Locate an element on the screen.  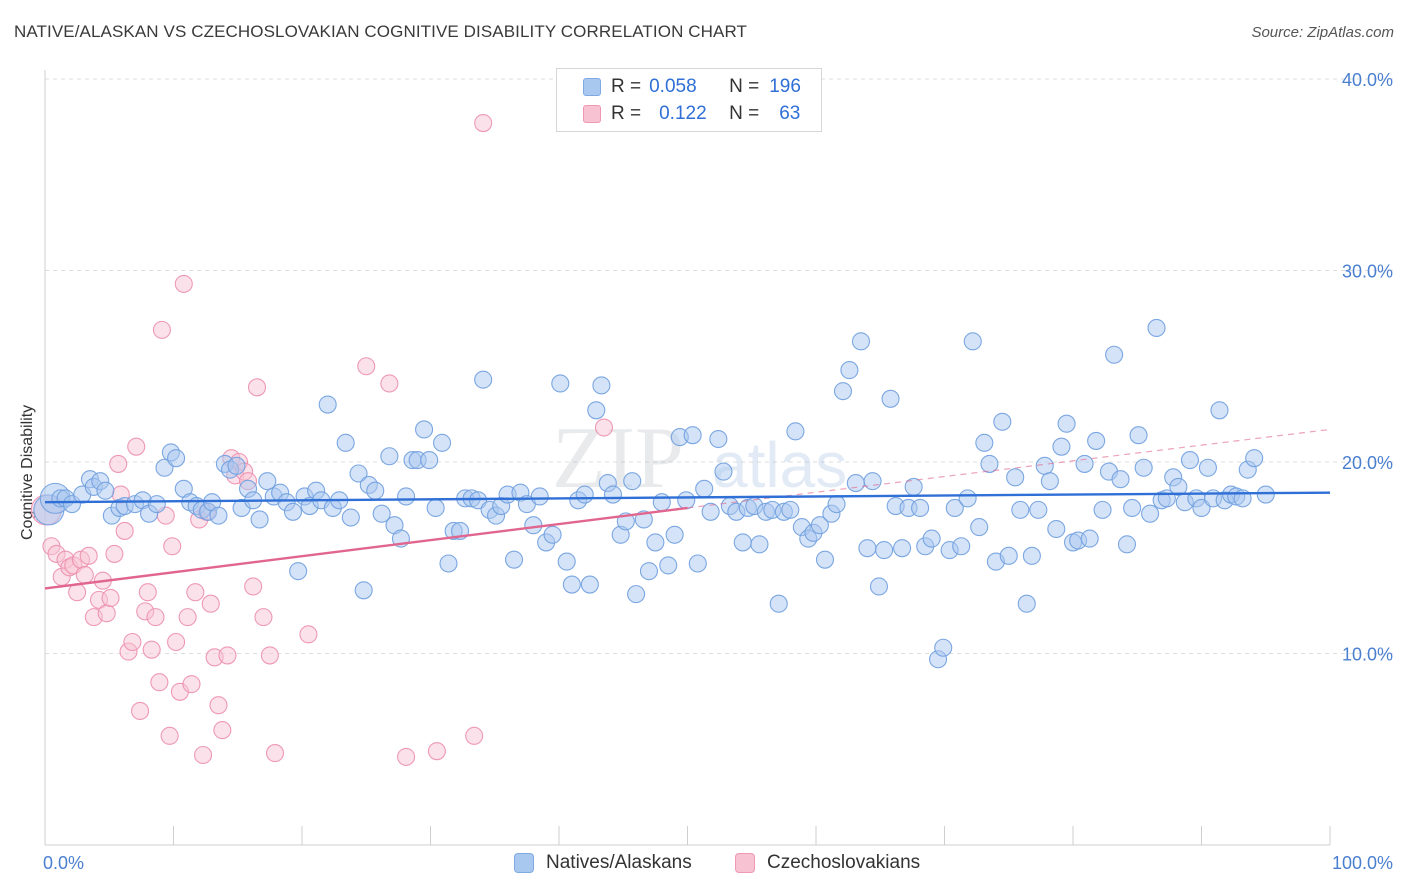
stats-row-natives: R = 0.058 N = 196 is located at coordinates (679, 87).